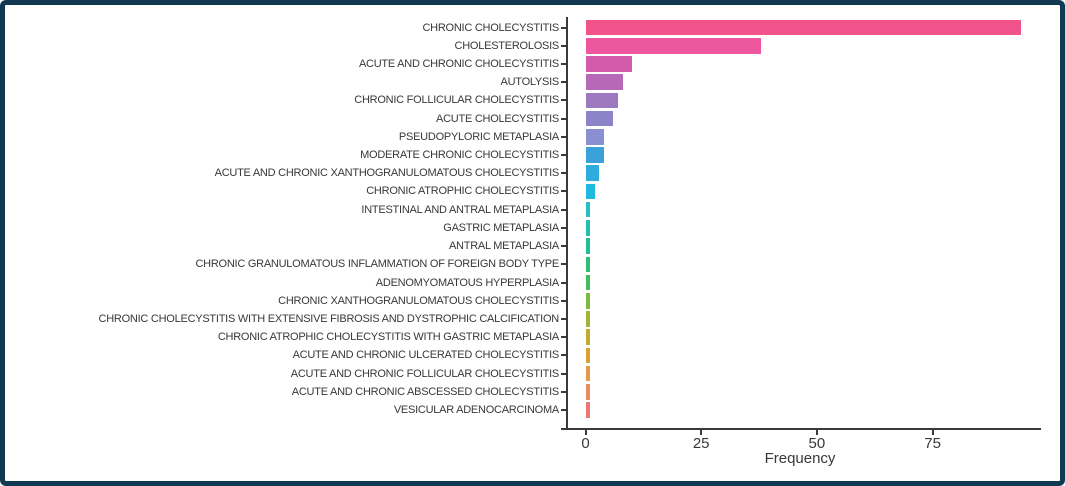 The image size is (1065, 486). Describe the element at coordinates (801, 429) in the screenshot. I see `x-axis` at that location.